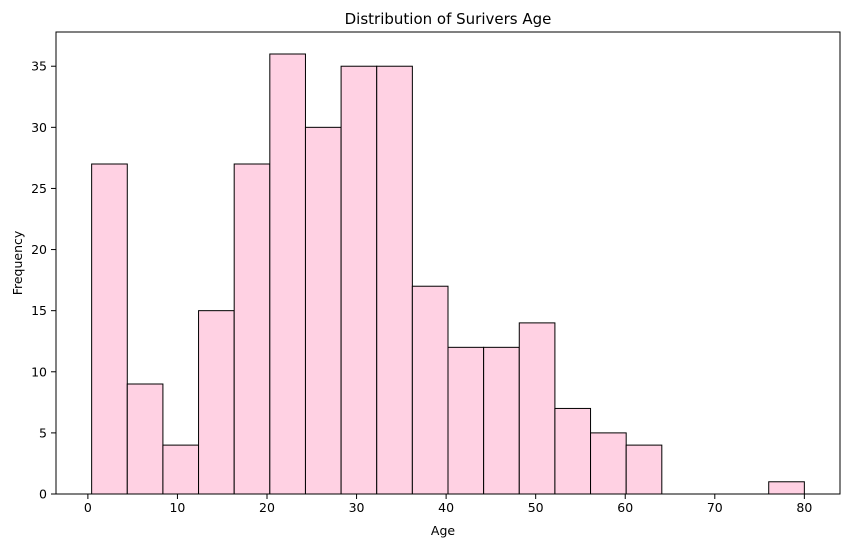  Describe the element at coordinates (39, 371) in the screenshot. I see `y-tick-label: 10` at that location.